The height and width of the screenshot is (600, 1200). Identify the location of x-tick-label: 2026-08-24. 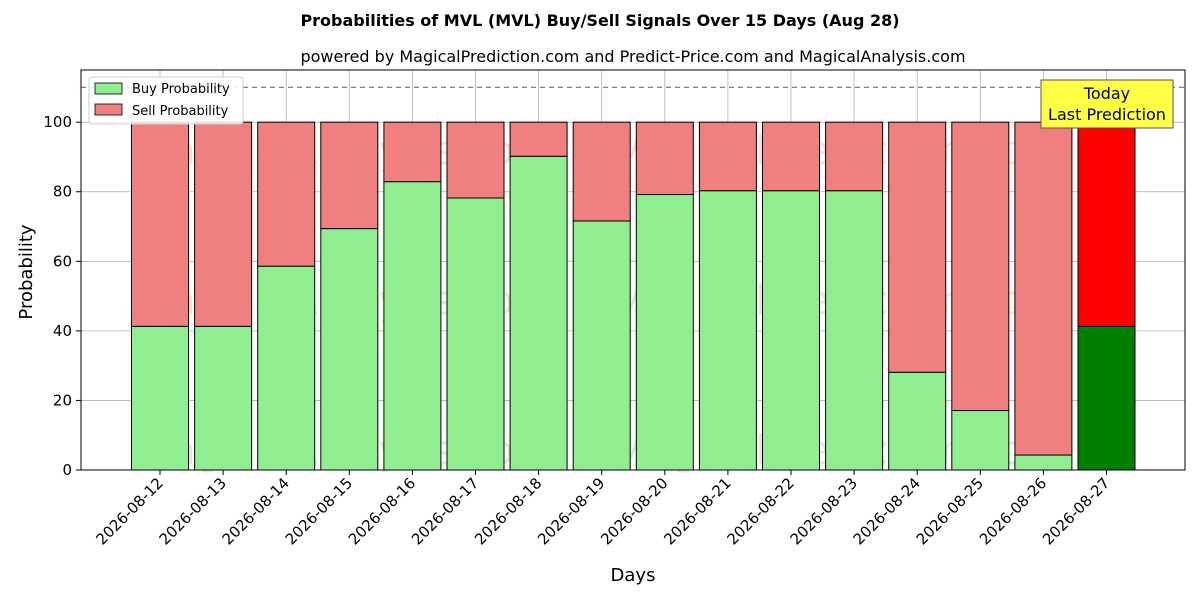
(887, 511).